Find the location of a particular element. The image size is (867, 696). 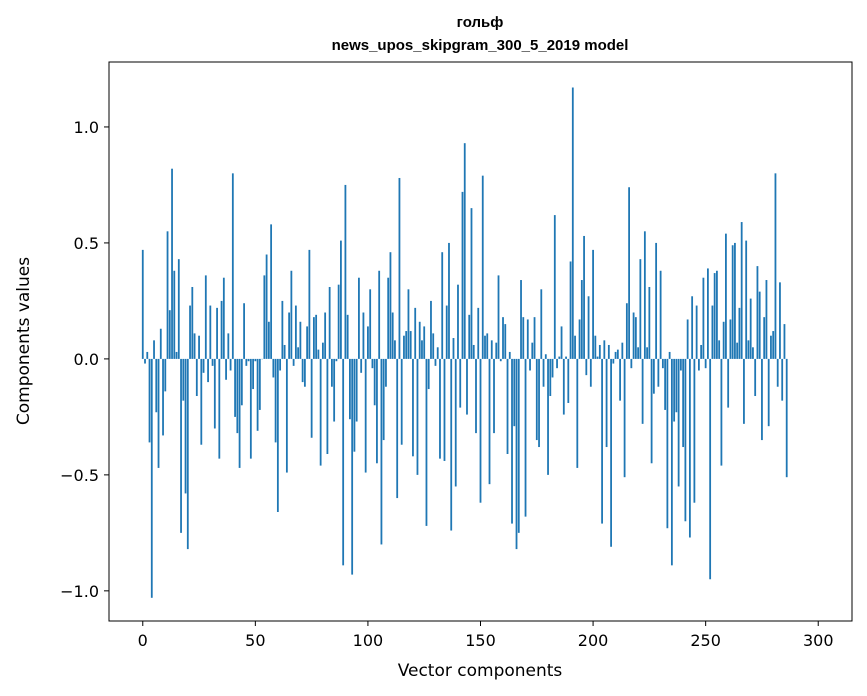

chart-subtitle: news_upos_skipgram_300_5_2019 model is located at coordinates (480, 45).